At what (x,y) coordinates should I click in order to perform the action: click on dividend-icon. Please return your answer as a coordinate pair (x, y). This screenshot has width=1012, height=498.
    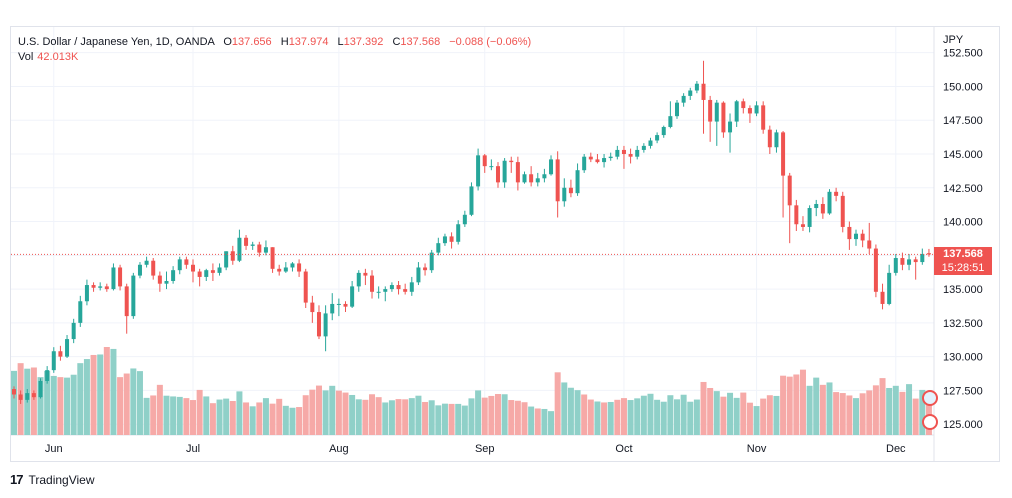
    Looking at the image, I should click on (930, 422).